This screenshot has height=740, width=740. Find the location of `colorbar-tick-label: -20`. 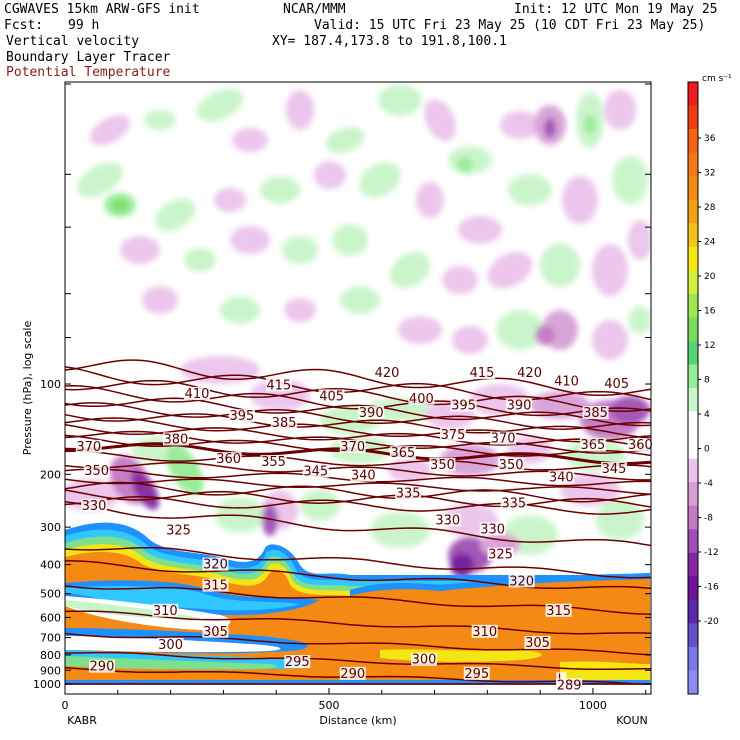

colorbar-tick-label: -20 is located at coordinates (711, 622).